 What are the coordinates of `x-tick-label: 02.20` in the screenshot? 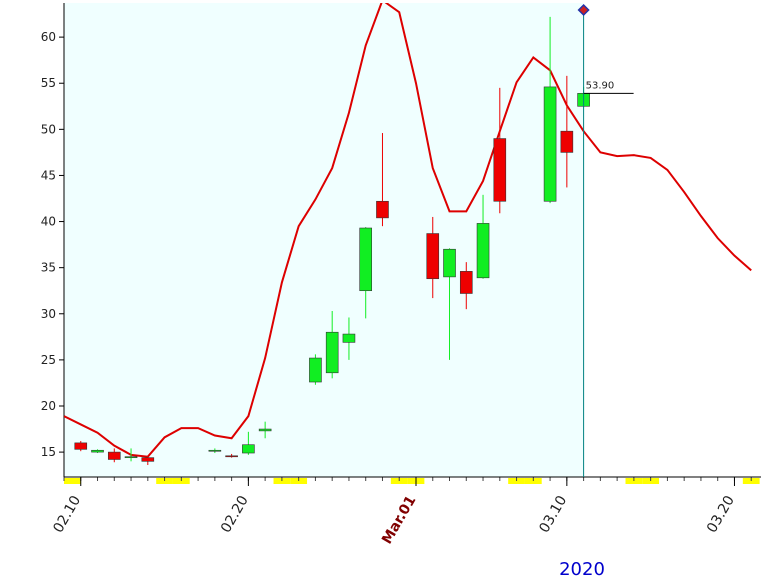 It's located at (235, 514).